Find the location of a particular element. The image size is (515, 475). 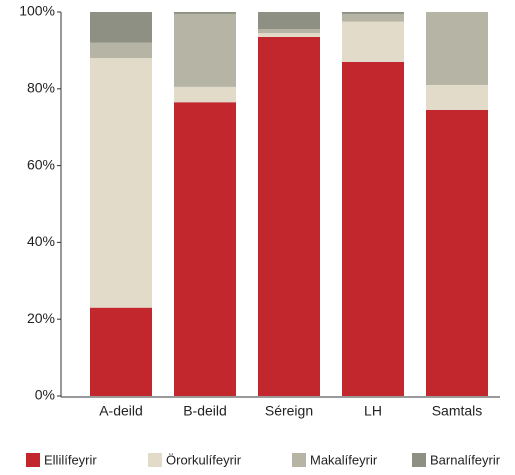

y-tick-label: 40% is located at coordinates (41, 241).